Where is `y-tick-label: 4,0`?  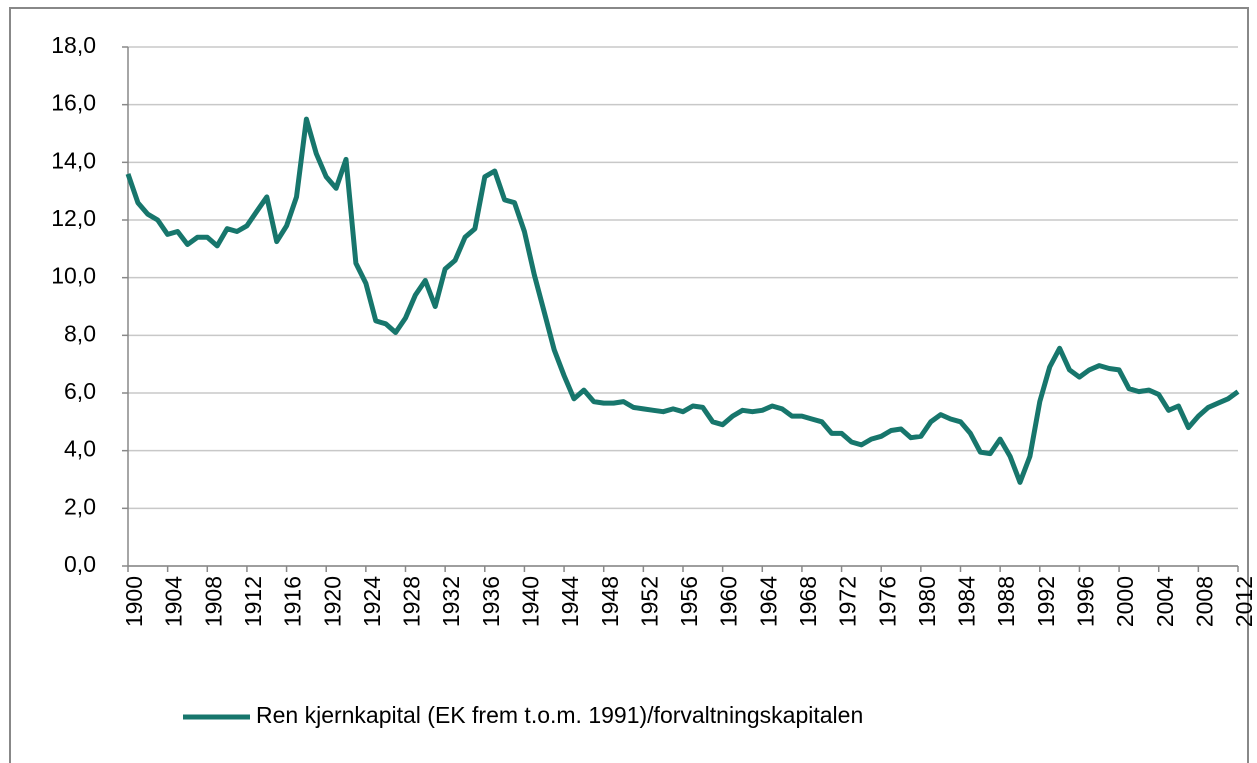
y-tick-label: 4,0 is located at coordinates (80, 449).